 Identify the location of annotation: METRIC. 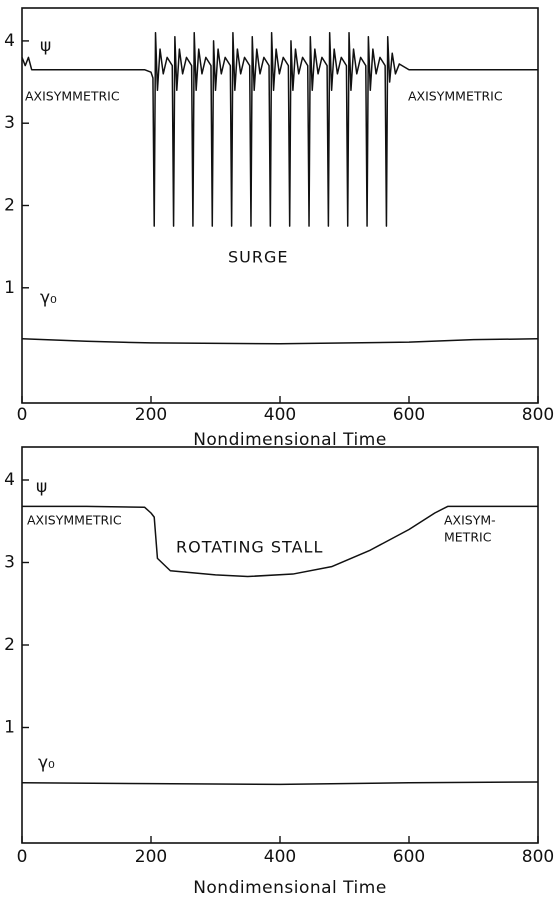
(468, 537).